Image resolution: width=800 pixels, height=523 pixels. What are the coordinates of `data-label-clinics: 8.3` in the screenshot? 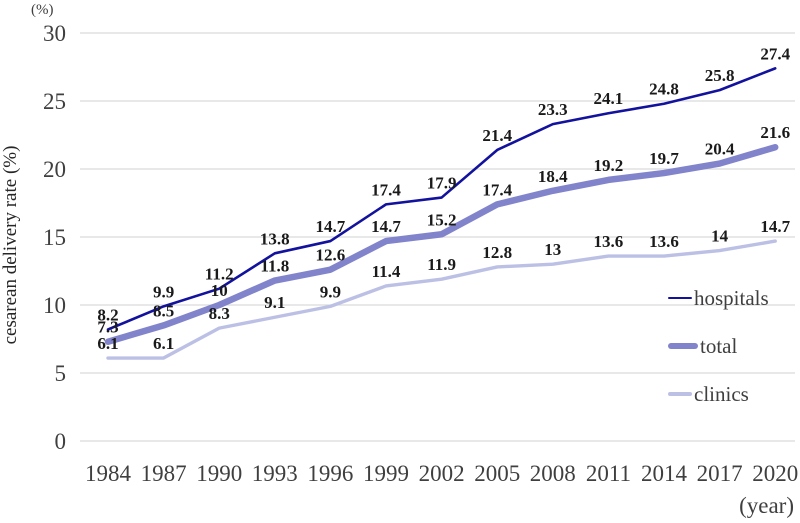 It's located at (219, 313).